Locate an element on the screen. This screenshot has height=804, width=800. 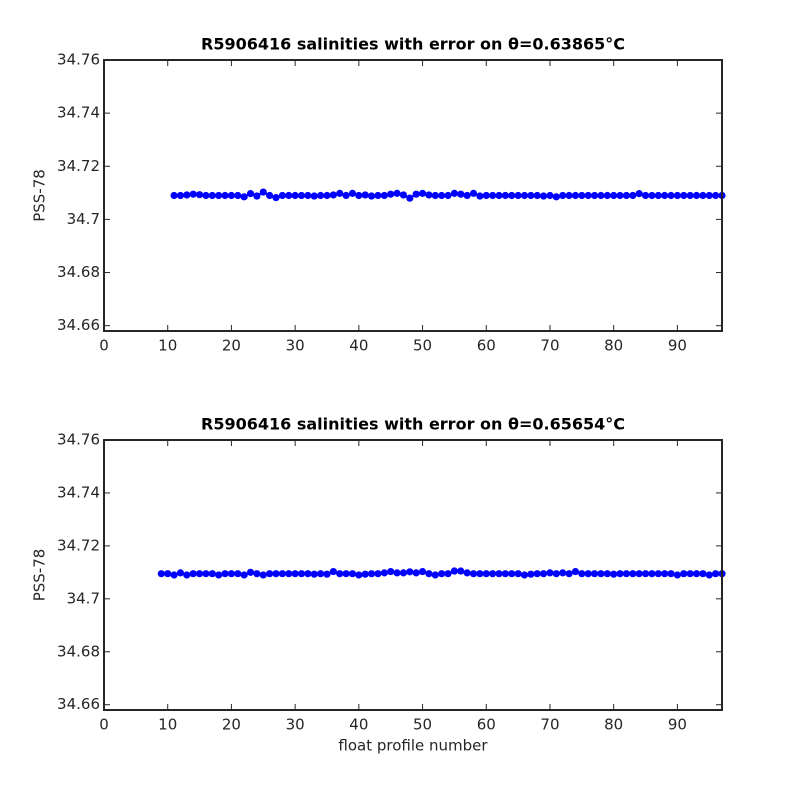
x-tick-label: 0 is located at coordinates (104, 346).